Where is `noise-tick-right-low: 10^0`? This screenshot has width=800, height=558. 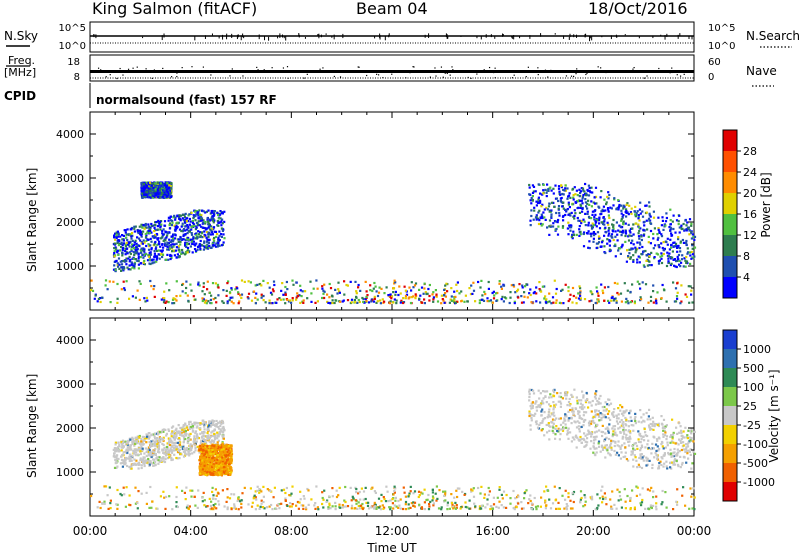 noise-tick-right-low: 10^0 is located at coordinates (721, 46).